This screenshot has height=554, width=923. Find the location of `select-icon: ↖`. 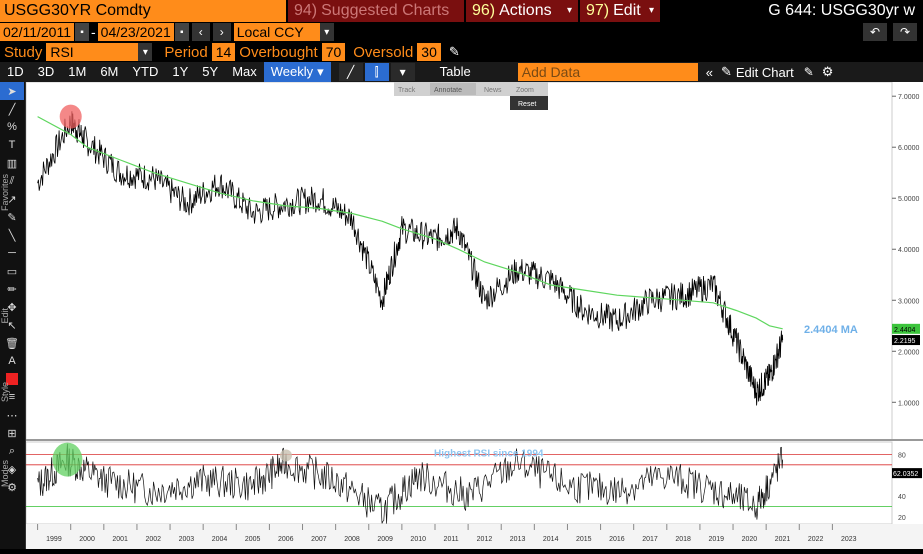

select-icon: ↖ is located at coordinates (12, 325).